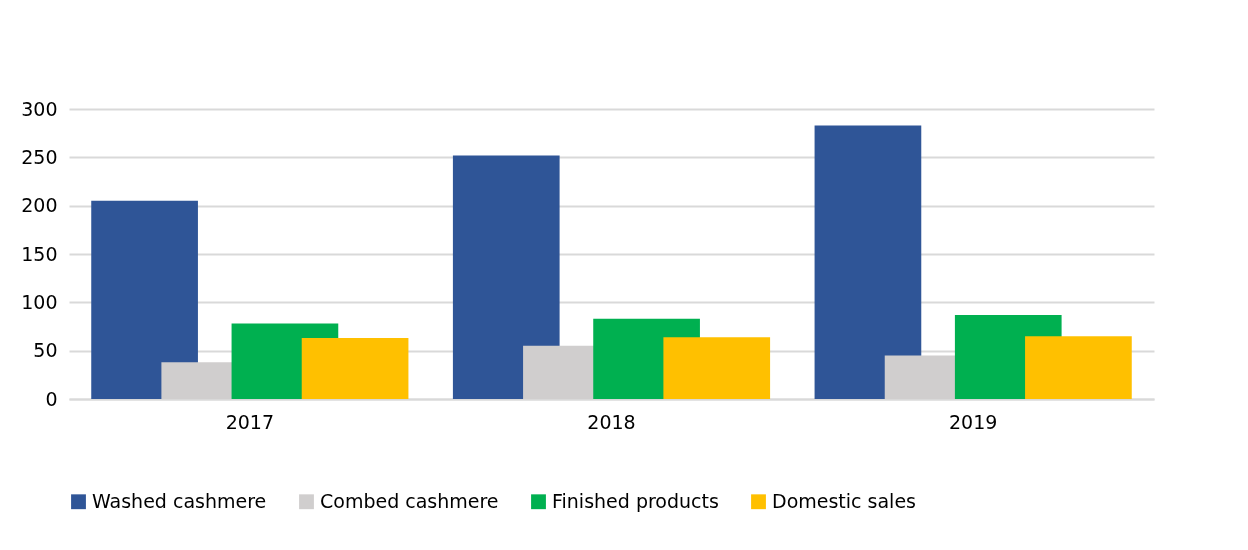  I want to click on legend-label: Domestic sales, so click(844, 500).